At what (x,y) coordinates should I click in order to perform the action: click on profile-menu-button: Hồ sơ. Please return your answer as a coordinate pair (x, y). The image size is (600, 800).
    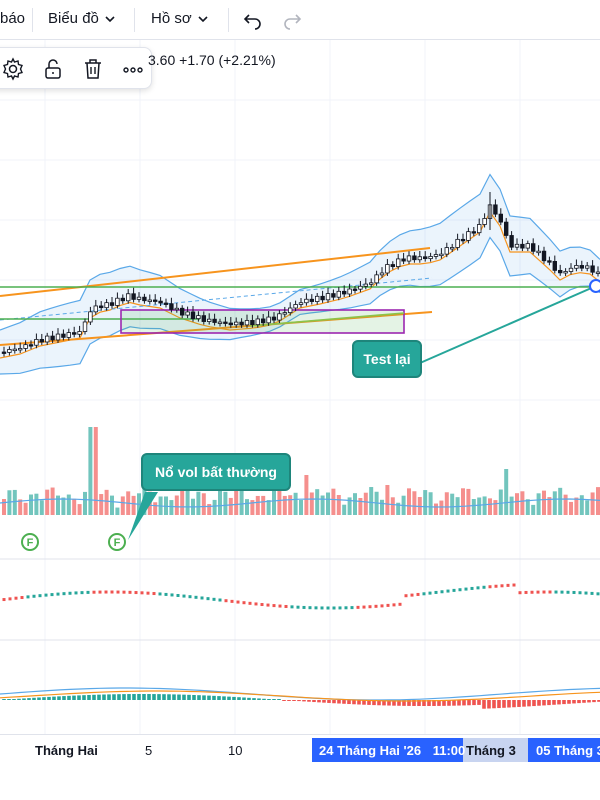
    Looking at the image, I should click on (179, 18).